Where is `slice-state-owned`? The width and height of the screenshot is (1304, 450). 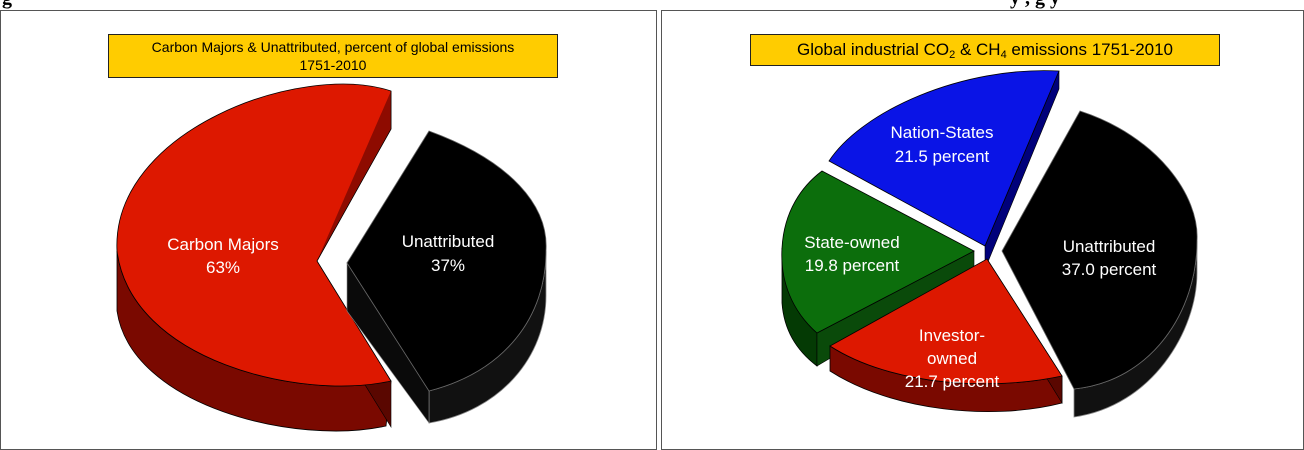 slice-state-owned is located at coordinates (878, 252).